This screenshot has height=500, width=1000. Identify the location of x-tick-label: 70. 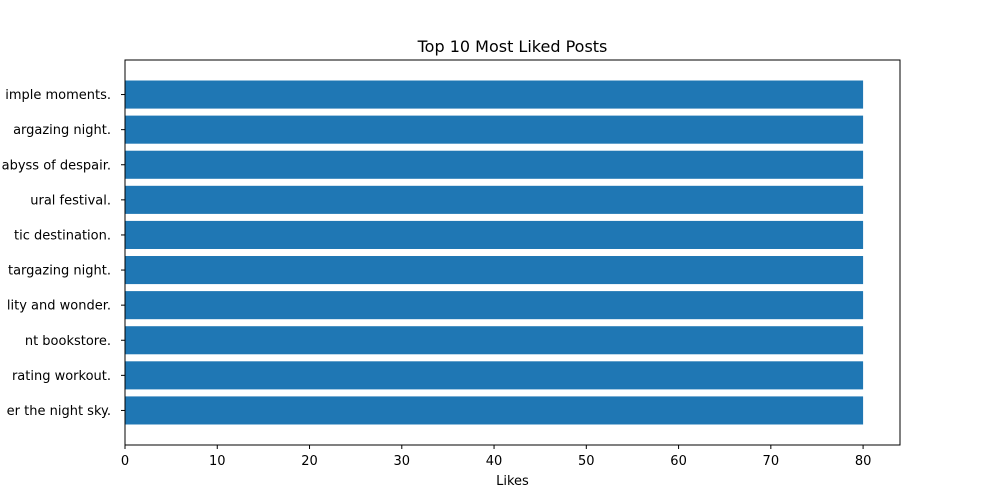
(771, 461).